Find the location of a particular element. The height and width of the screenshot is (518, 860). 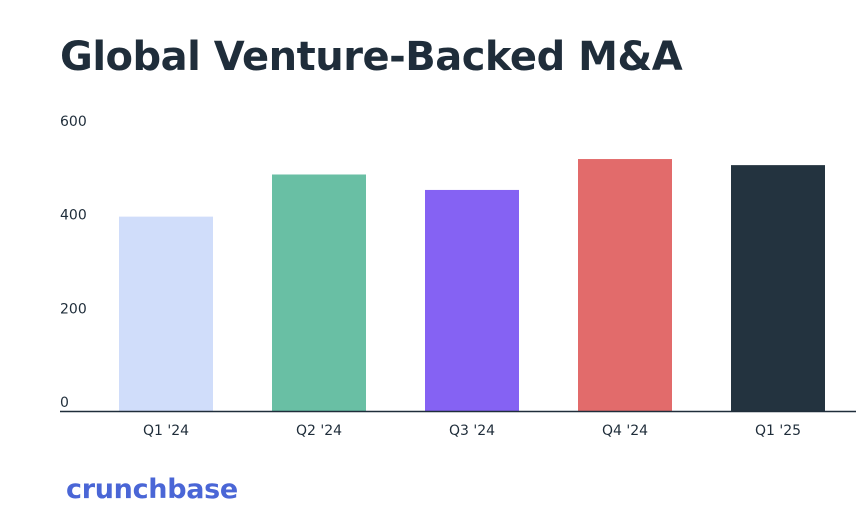

x-tick-label: Q3 '24 is located at coordinates (472, 431).